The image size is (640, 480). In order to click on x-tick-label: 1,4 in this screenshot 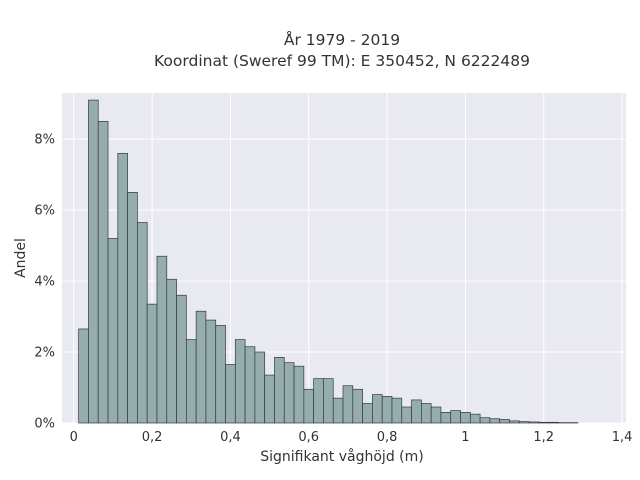, I will do `click(622, 437)`.